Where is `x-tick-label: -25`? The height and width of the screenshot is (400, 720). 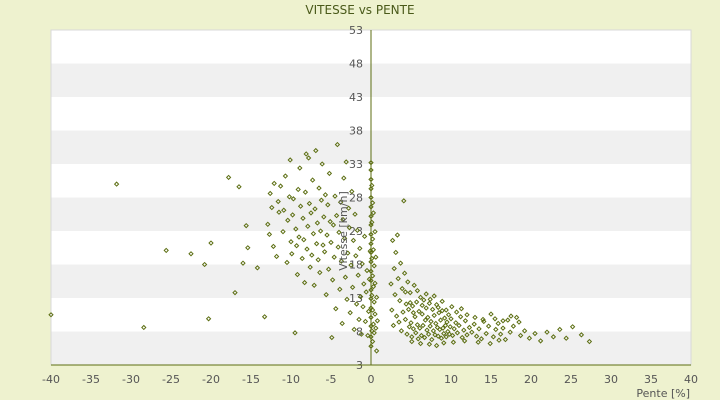
x-tick-label: -25 is located at coordinates (171, 379).